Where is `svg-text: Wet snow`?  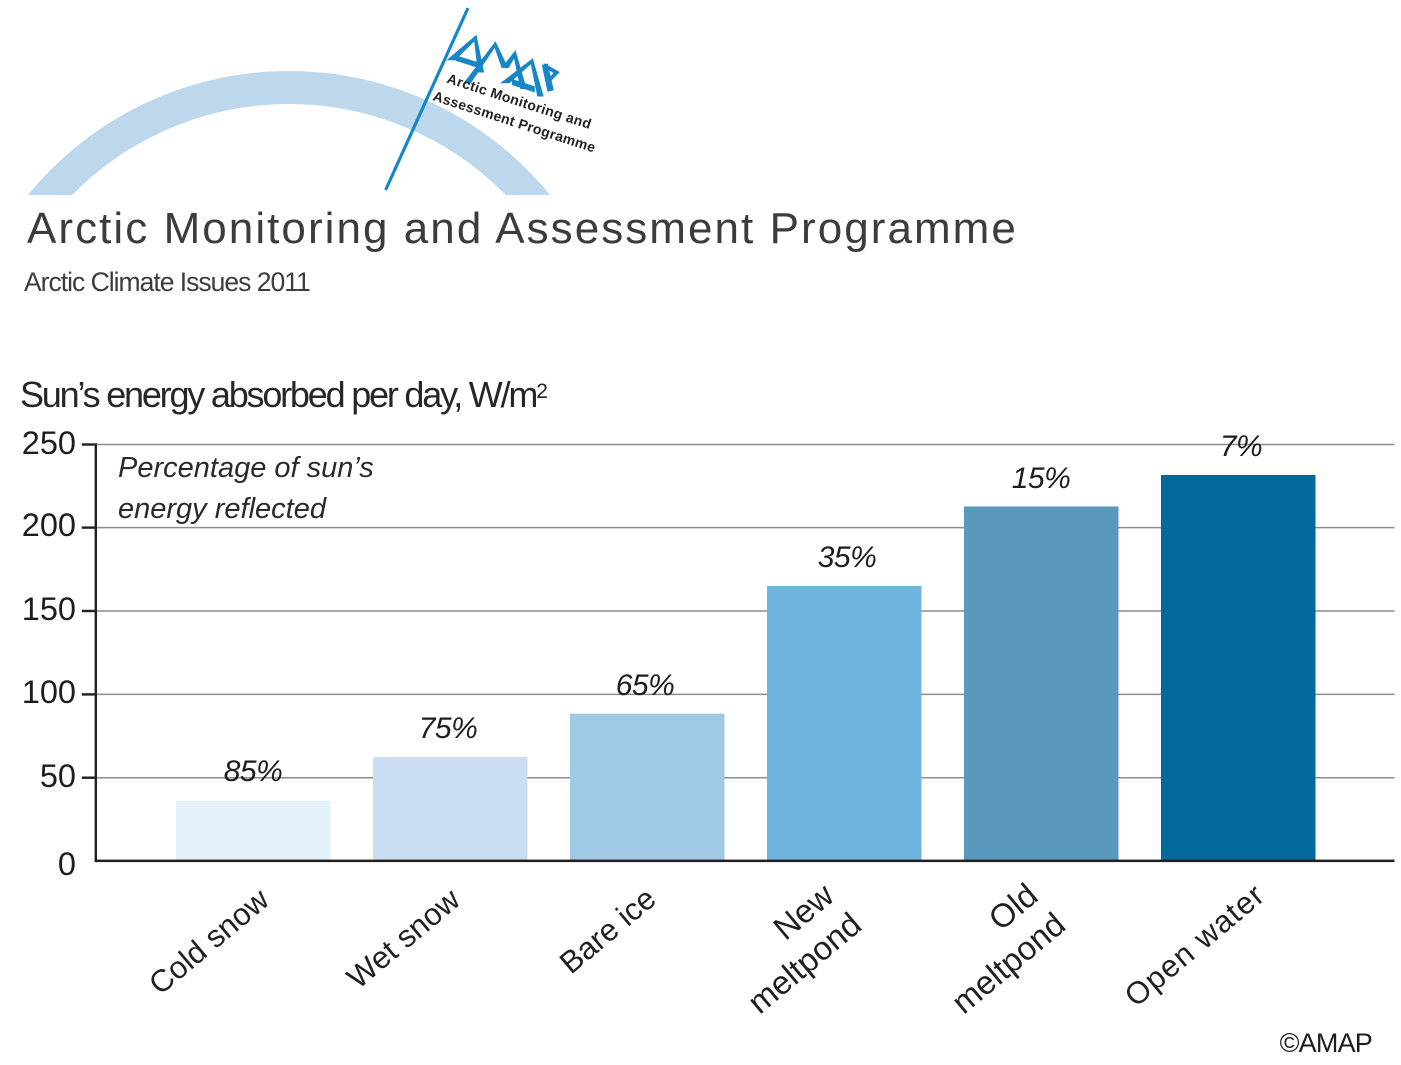
svg-text: Wet snow is located at coordinates (403, 938).